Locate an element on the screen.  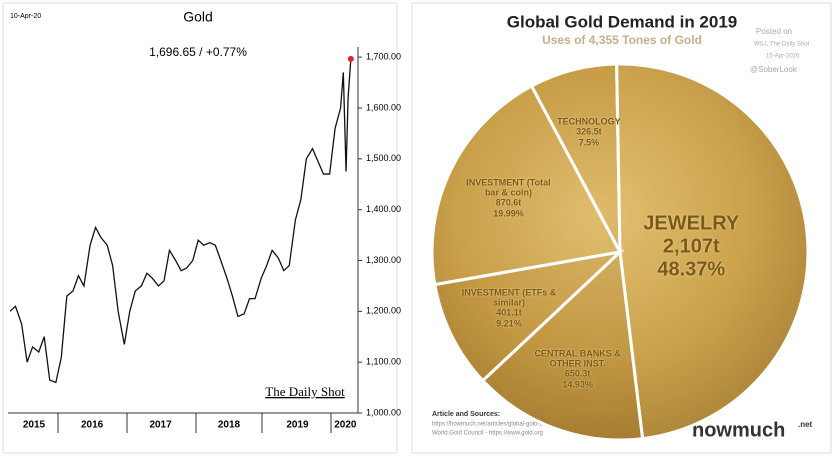
x-tick-label: 2016 is located at coordinates (92, 425).